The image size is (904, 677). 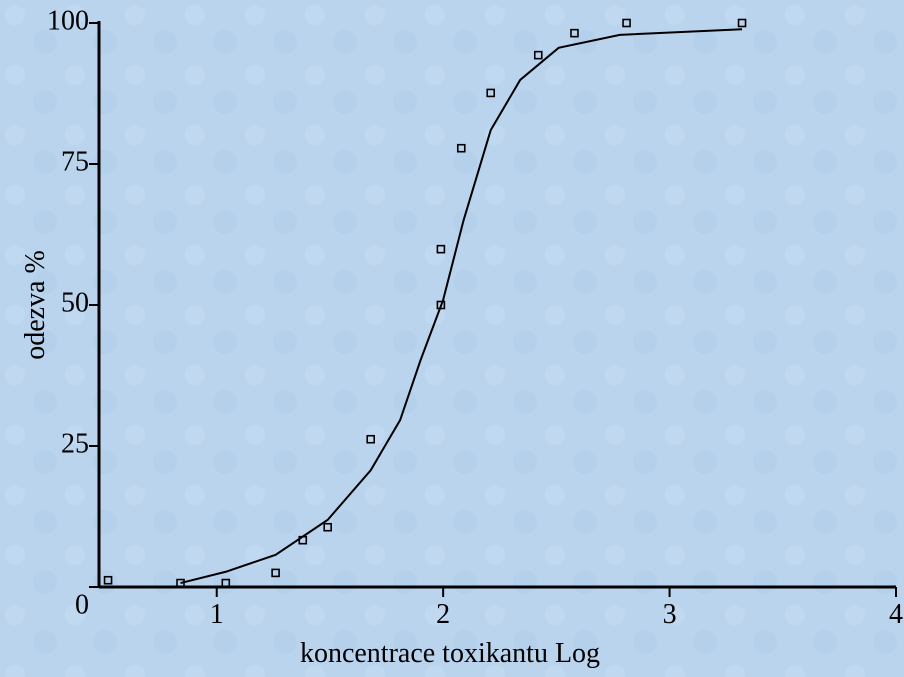 I want to click on x-tick-label: 1, so click(x=217, y=614).